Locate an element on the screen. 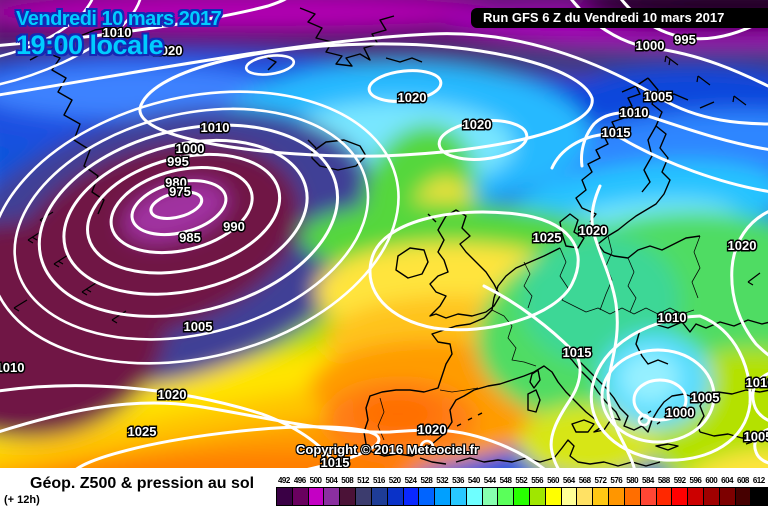 Image resolution: width=768 pixels, height=512 pixels. legend-value: 592 is located at coordinates (679, 480).